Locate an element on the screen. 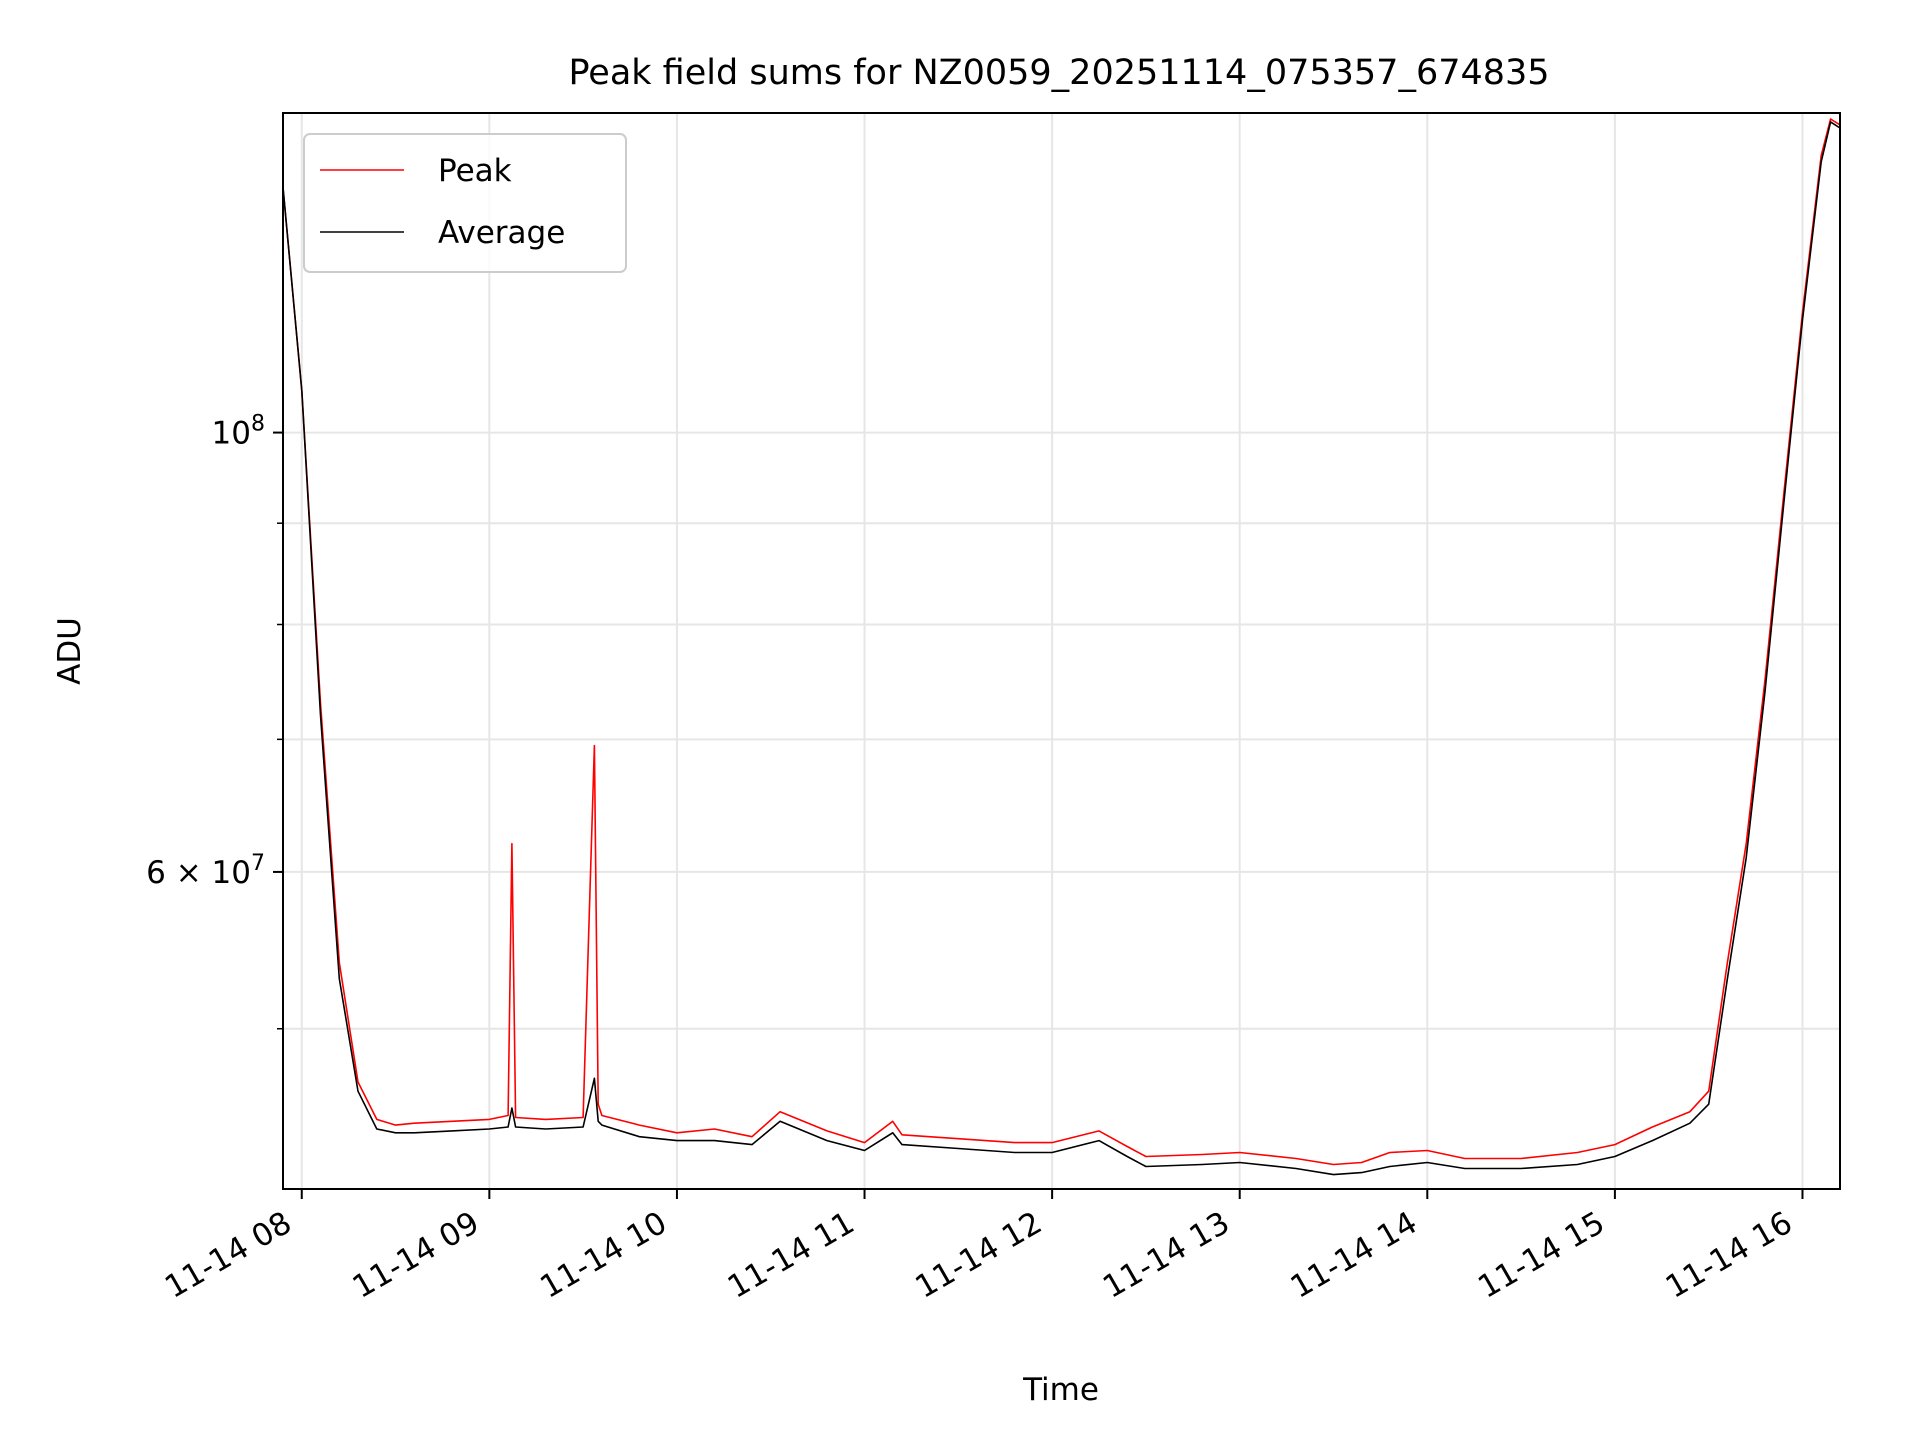 This screenshot has height=1440, width=1920. y-tick-label: 108 is located at coordinates (238, 432).